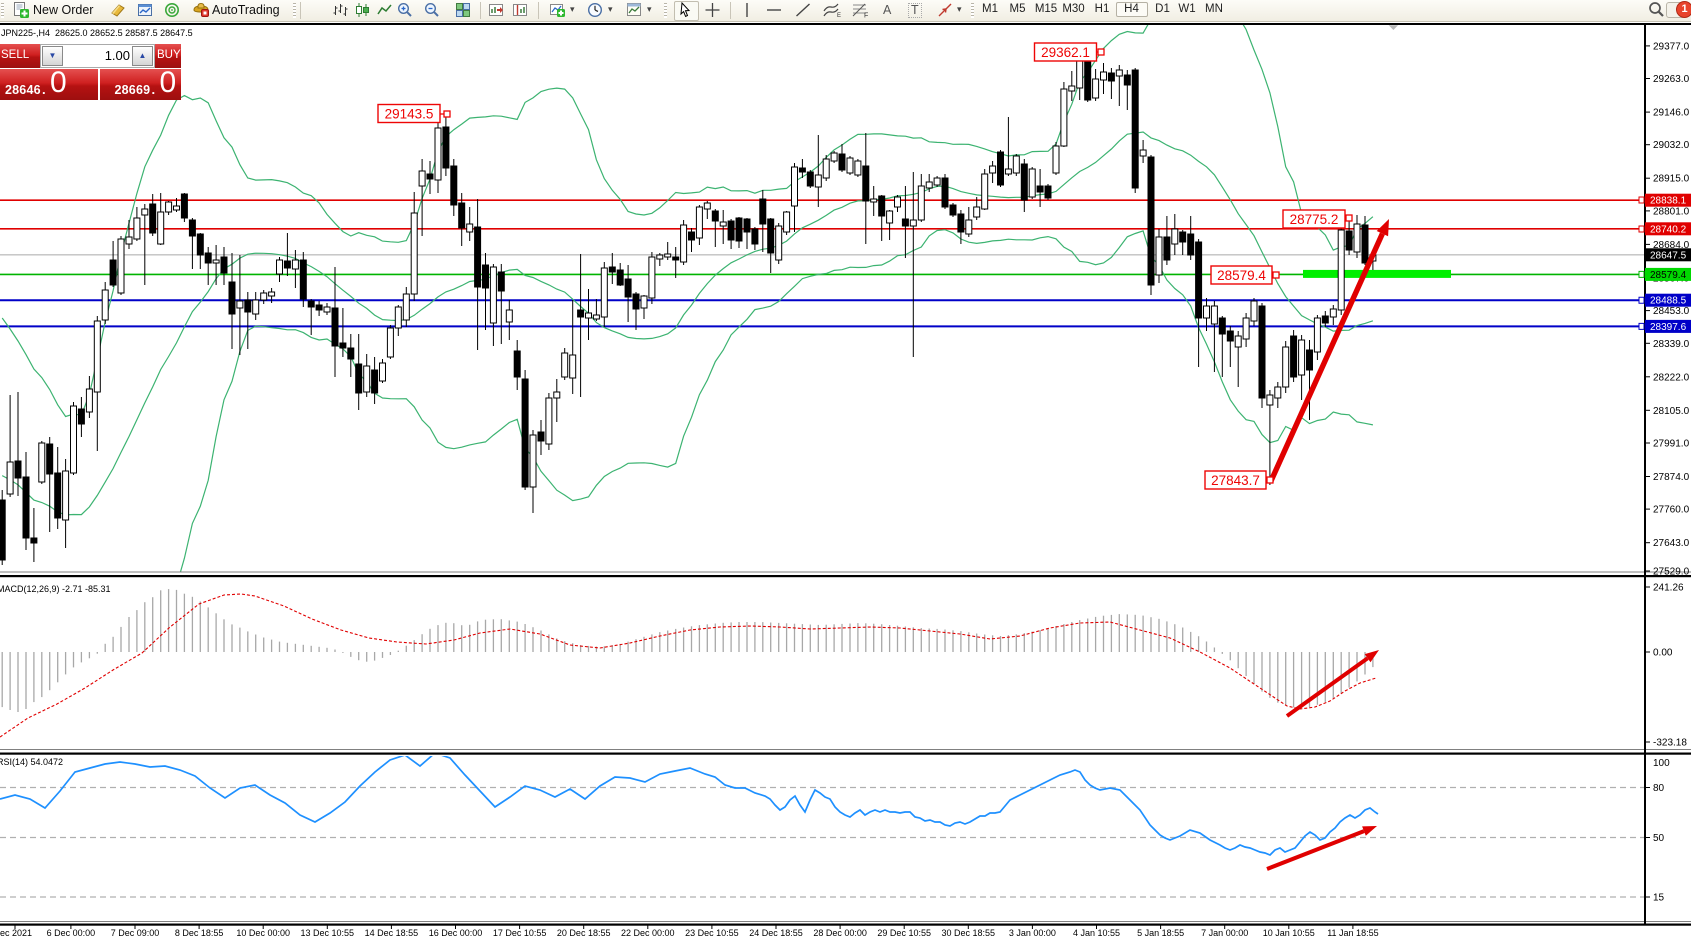  I want to click on svg-text: 28488.5, so click(1668, 301).